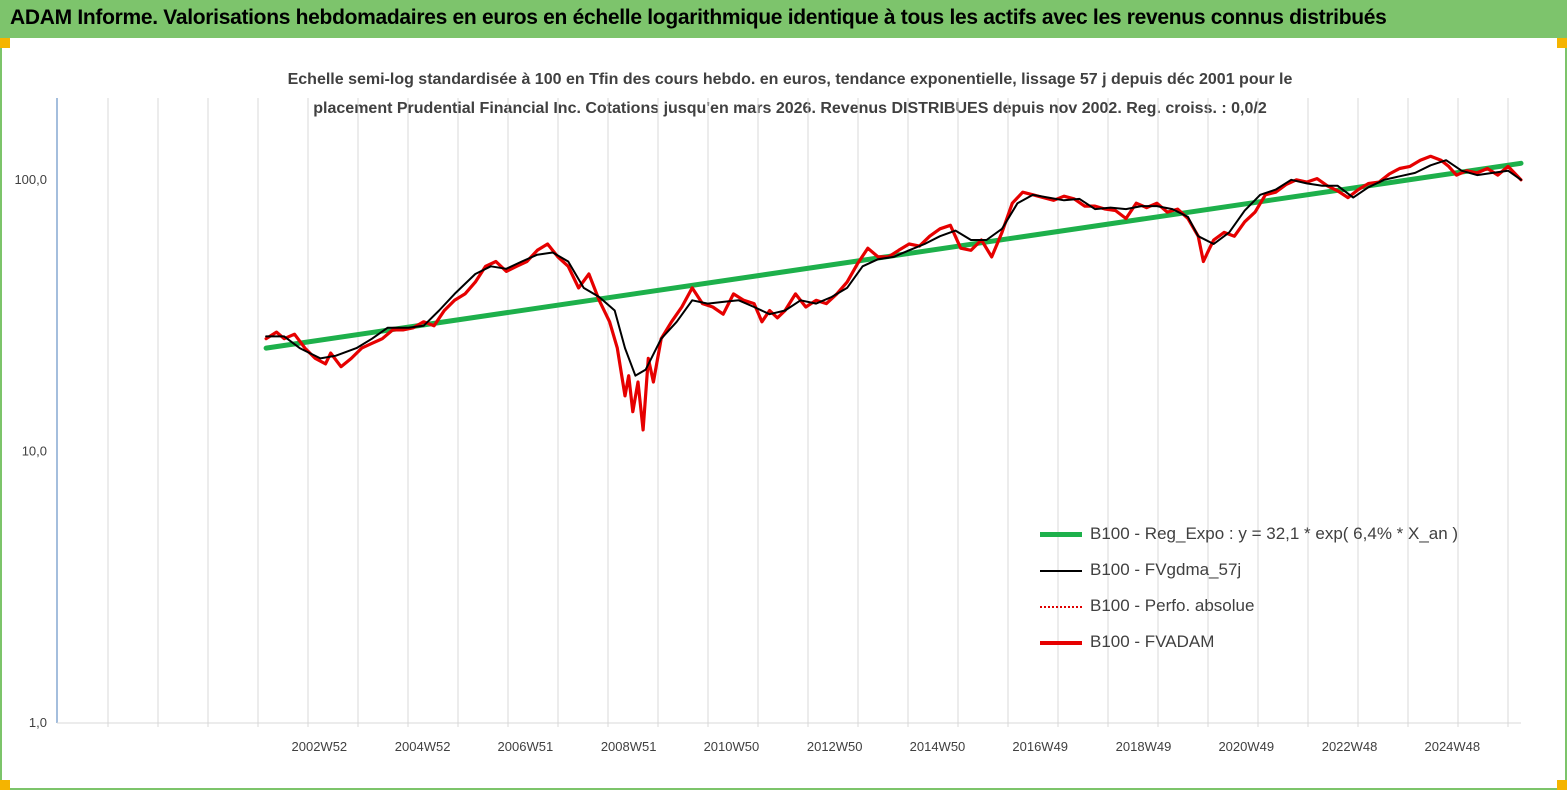 This screenshot has height=790, width=1567. I want to click on x-tick-label: 2014W50, so click(938, 746).